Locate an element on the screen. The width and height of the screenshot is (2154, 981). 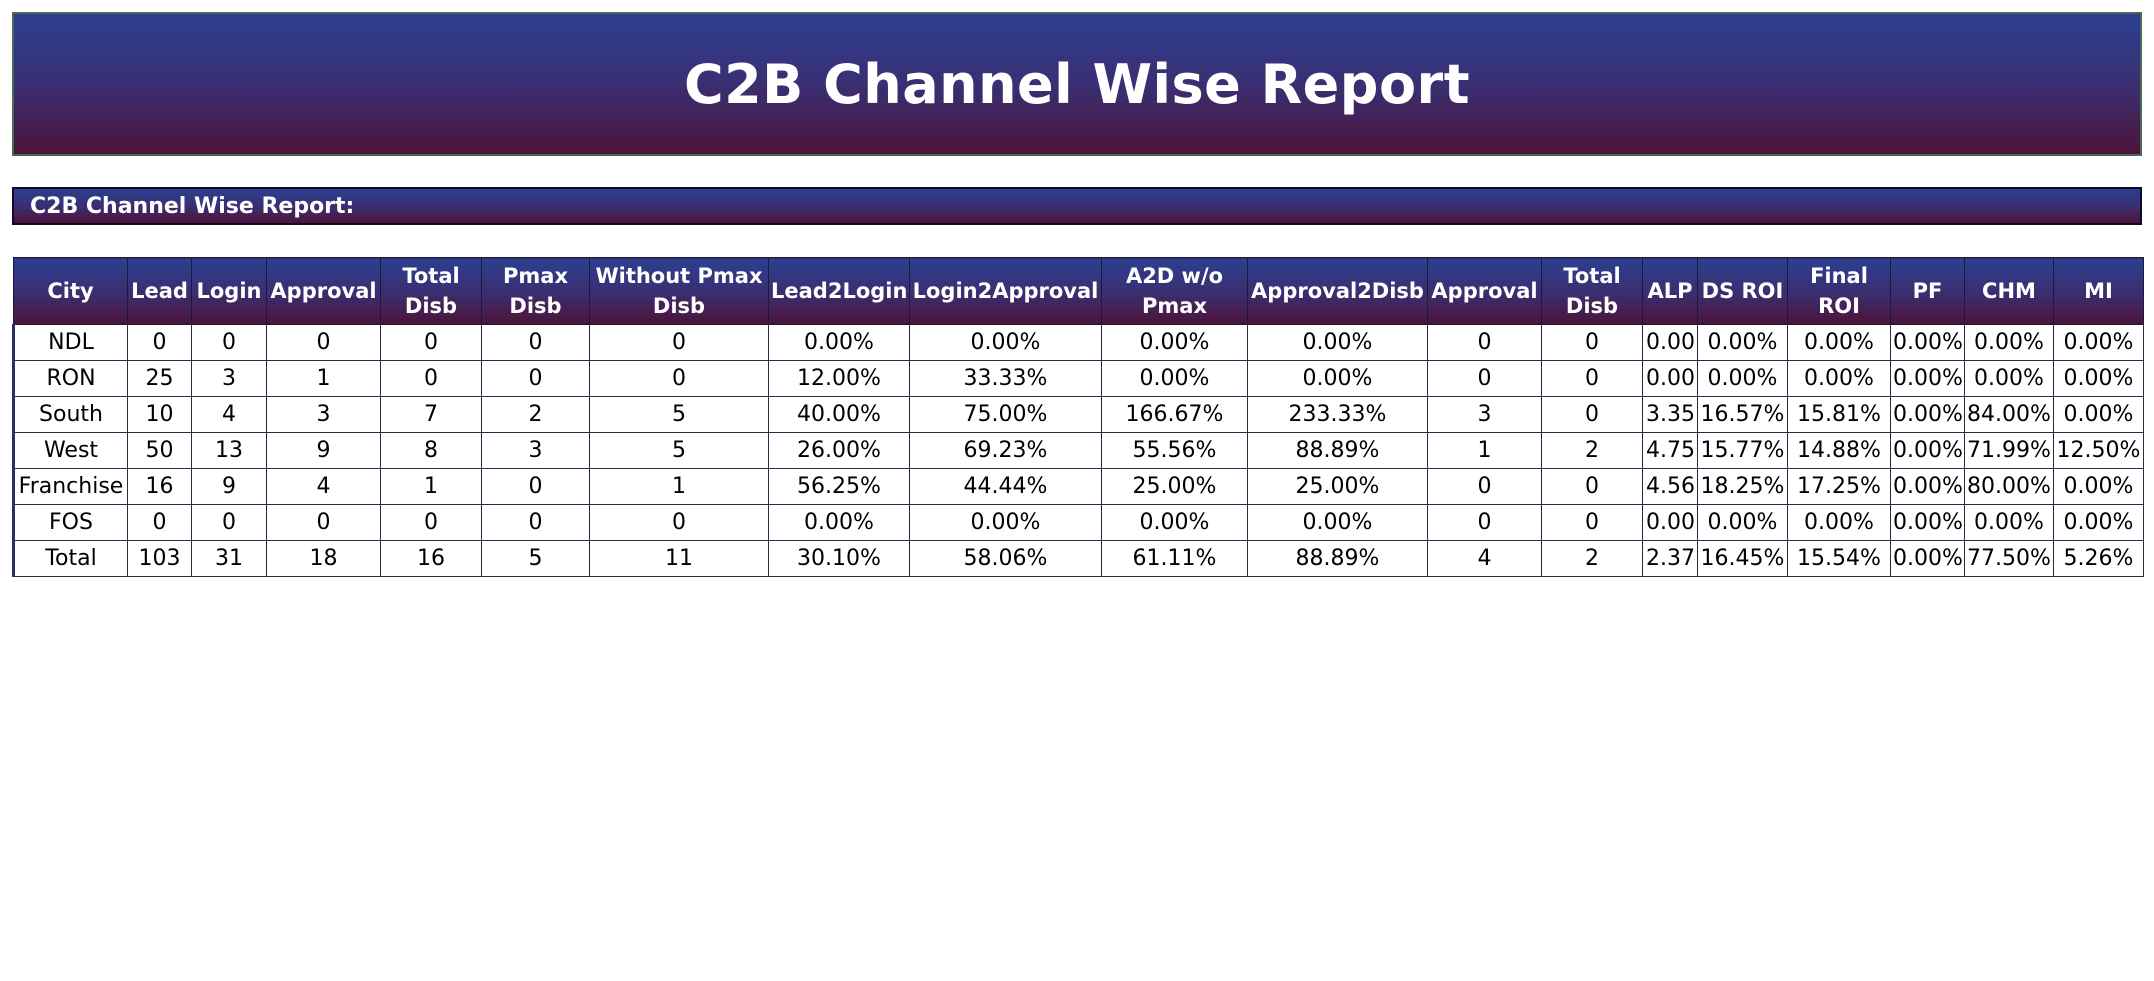
table-cell: 77.50% is located at coordinates (2009, 558).